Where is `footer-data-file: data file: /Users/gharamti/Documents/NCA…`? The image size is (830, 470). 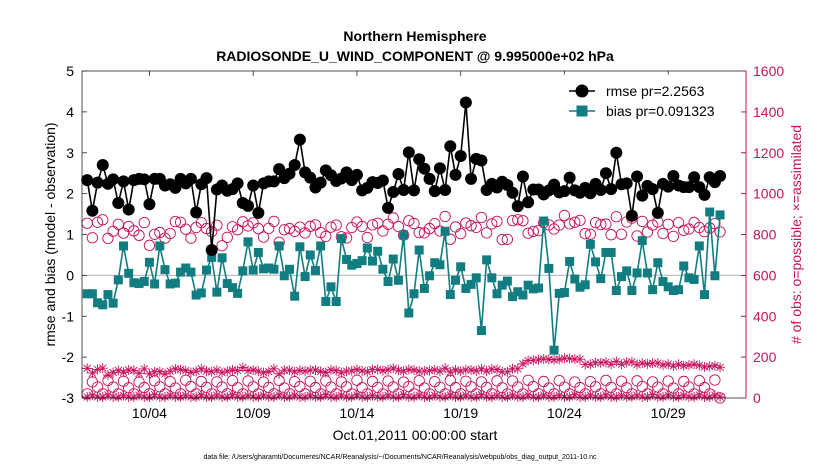 footer-data-file: data file: /Users/gharamti/Documents/NCA… is located at coordinates (400, 457).